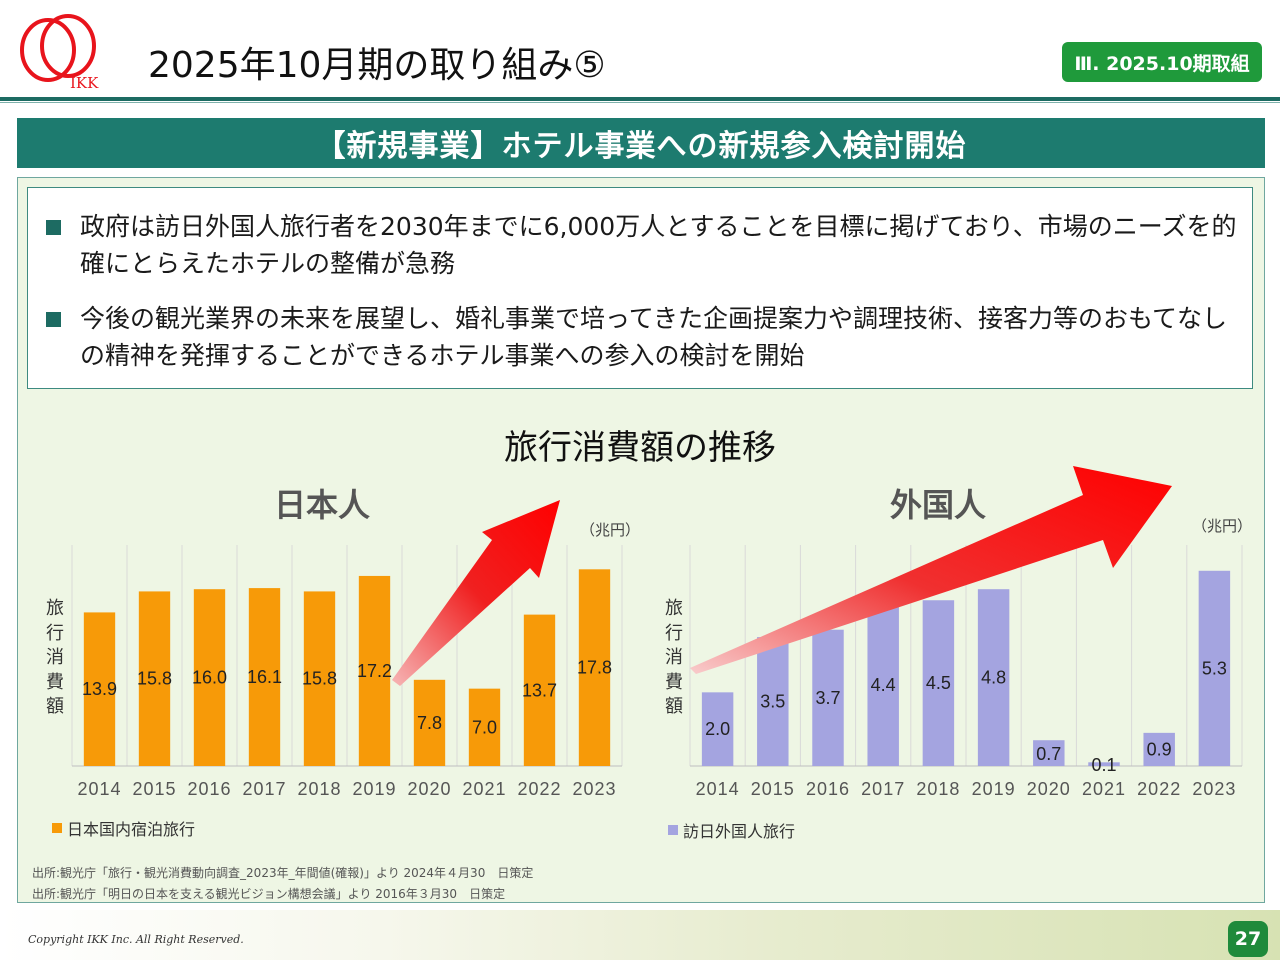  I want to click on data-label: 4.5, so click(938, 683).